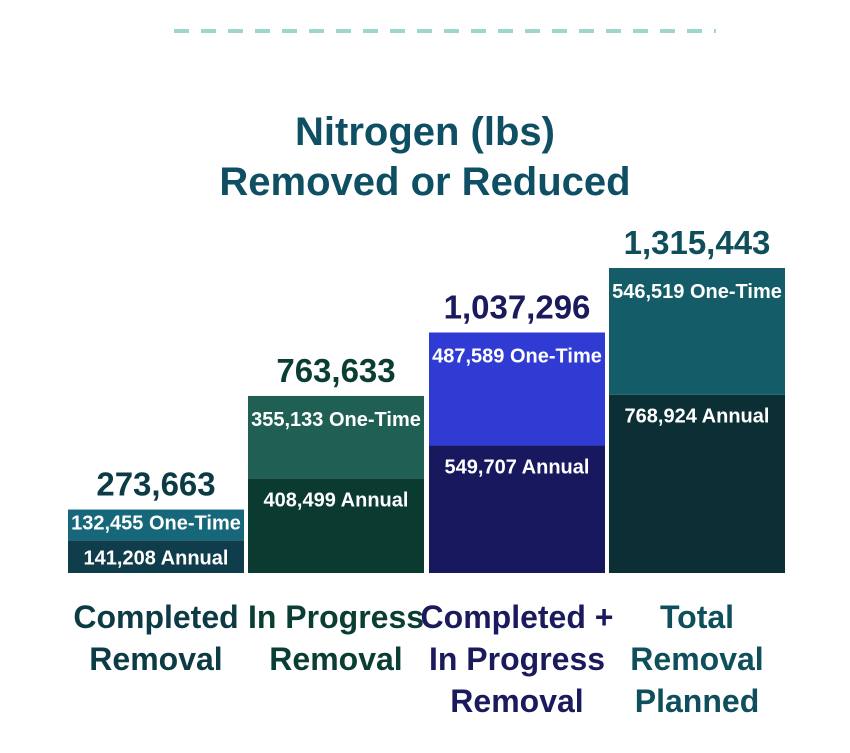 Image resolution: width=850 pixels, height=753 pixels. Describe the element at coordinates (425, 132) in the screenshot. I see `chart-title-line-1: Nitrogen (lbs)` at that location.